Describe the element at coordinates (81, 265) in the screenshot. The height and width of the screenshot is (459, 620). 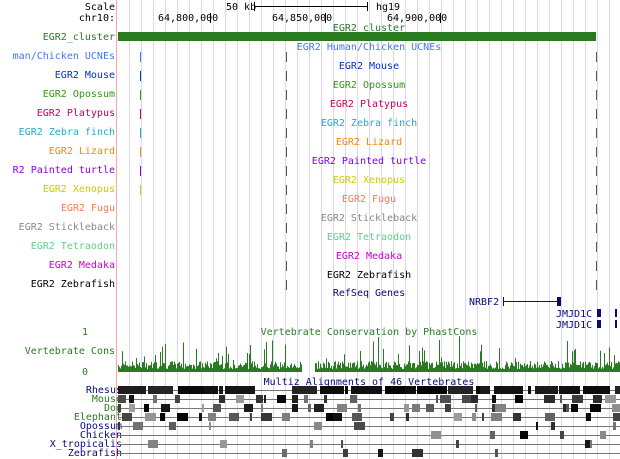
I see `ucne-track-label: EGR2 Medaka` at that location.